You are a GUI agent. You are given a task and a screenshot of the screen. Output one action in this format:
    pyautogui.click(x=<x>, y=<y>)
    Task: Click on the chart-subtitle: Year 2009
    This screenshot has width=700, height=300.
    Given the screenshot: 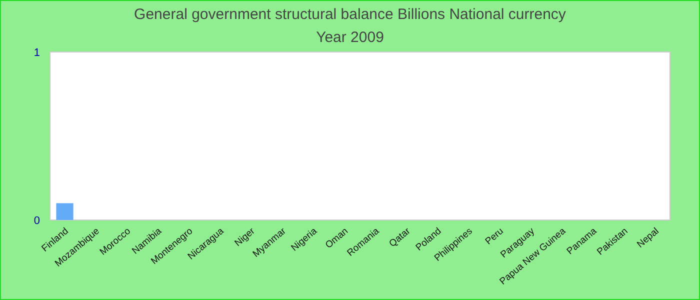 What is the action you would take?
    pyautogui.click(x=350, y=37)
    